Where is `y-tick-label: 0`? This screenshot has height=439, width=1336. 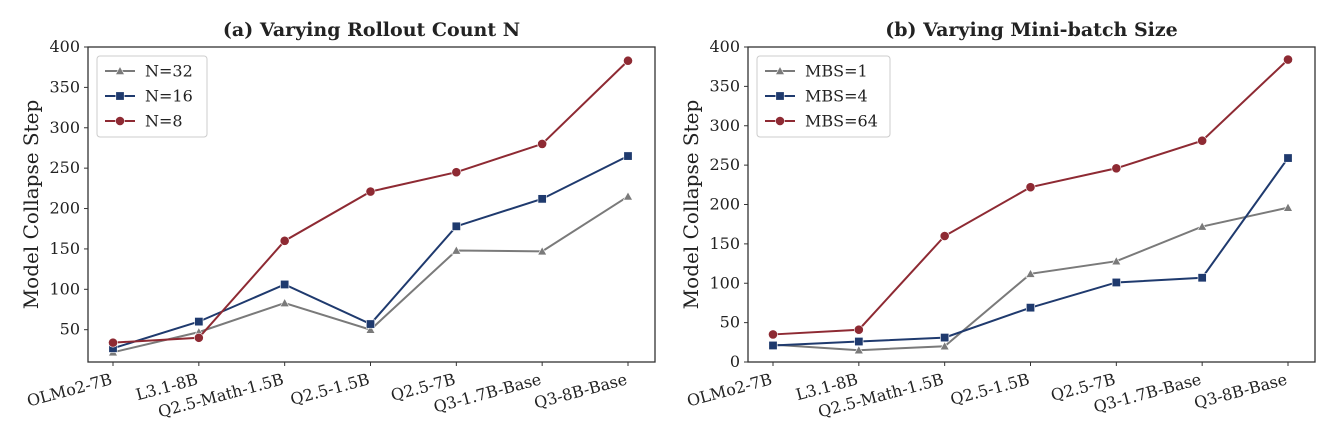
y-tick-label: 0 is located at coordinates (735, 361).